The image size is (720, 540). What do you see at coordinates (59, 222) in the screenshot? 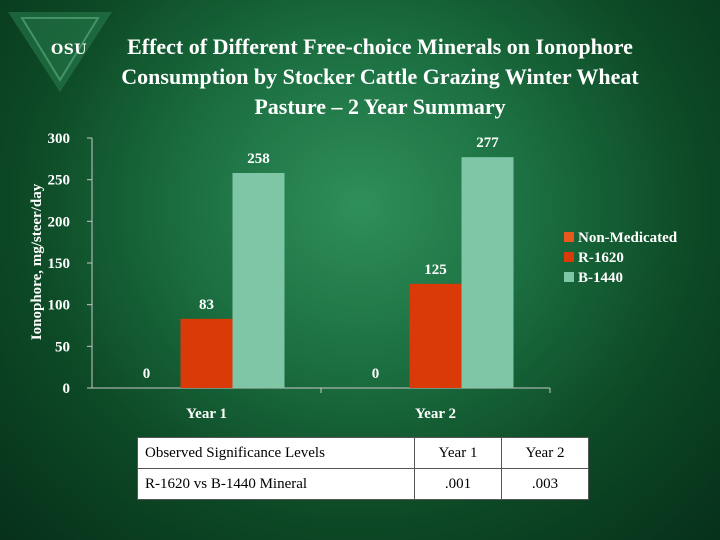
I see `y-tick-label: 200` at bounding box center [59, 222].